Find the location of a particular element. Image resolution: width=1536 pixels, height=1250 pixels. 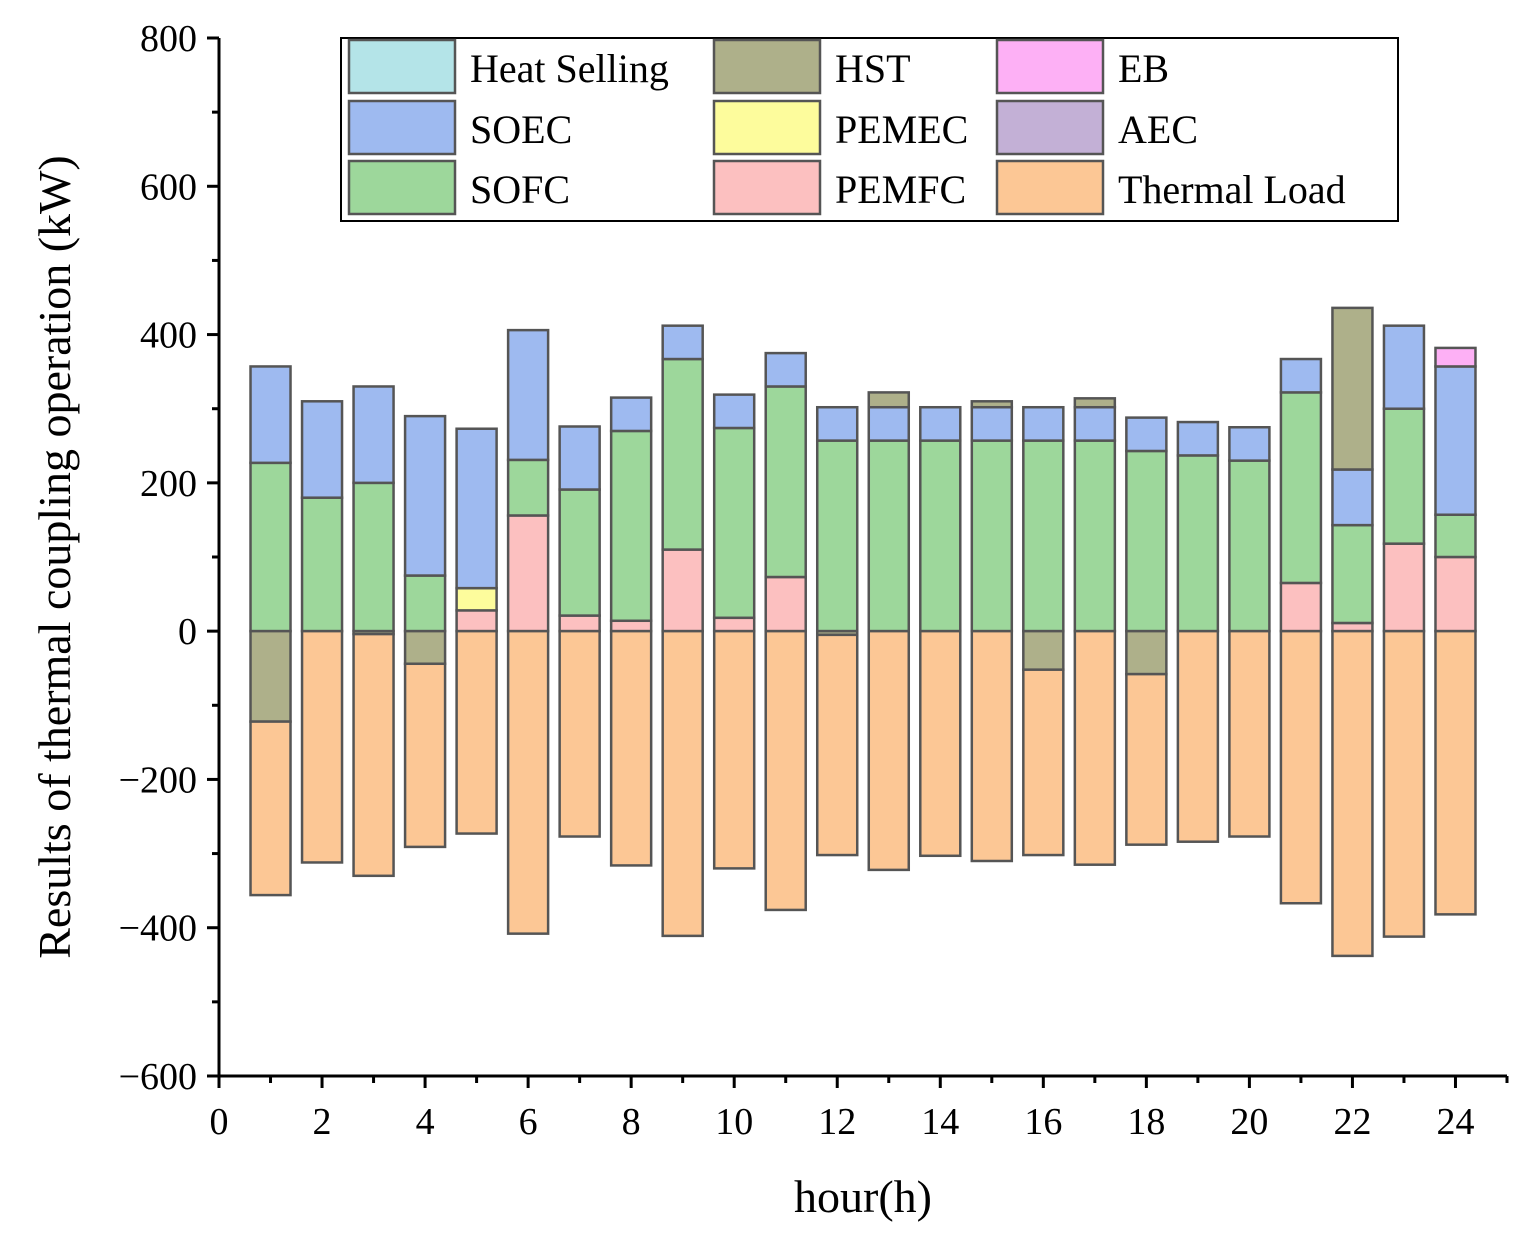

x-ticks: 0 2 4 6 8 10 12 14 16 18 20 22 24 is located at coordinates (859, 1109).